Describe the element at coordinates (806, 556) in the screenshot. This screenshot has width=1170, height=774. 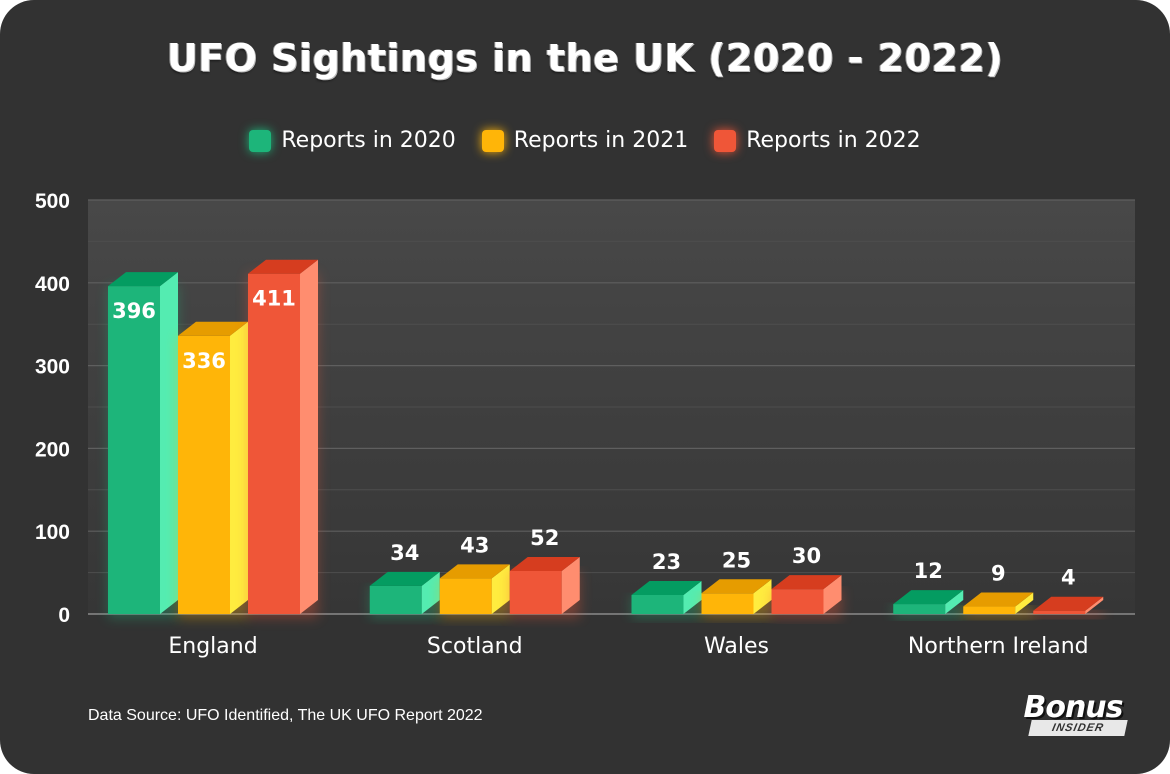
I see `data-label: 30` at that location.